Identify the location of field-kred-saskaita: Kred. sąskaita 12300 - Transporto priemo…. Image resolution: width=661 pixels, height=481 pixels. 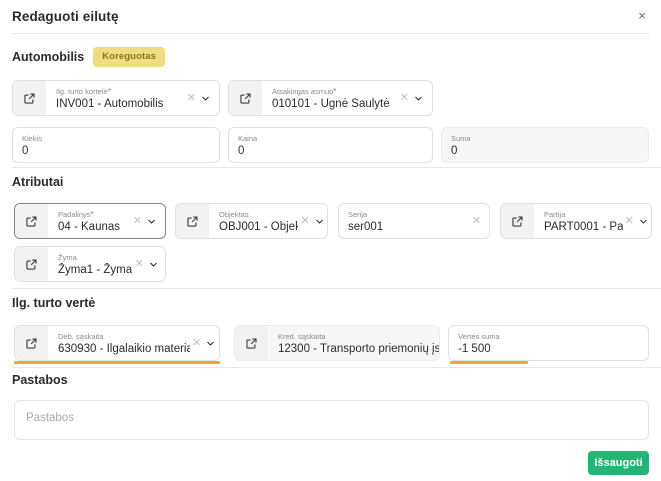
(337, 343).